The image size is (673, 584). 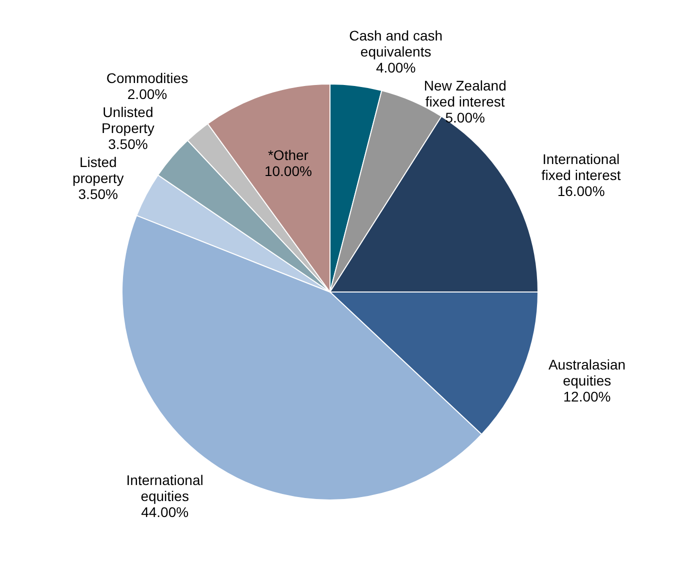 I want to click on slice-label: Listed property, so click(x=98, y=170).